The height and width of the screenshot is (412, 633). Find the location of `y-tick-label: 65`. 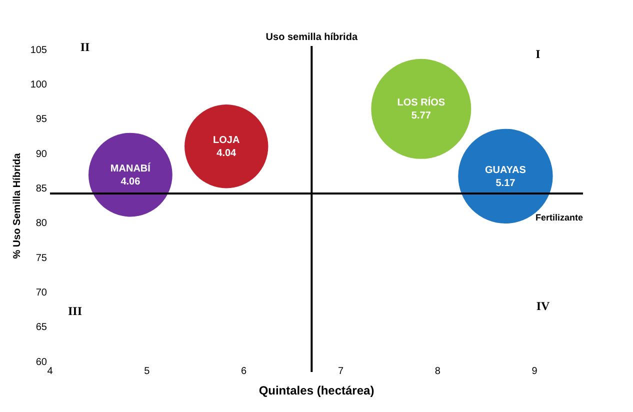

y-tick-label: 65 is located at coordinates (42, 328).